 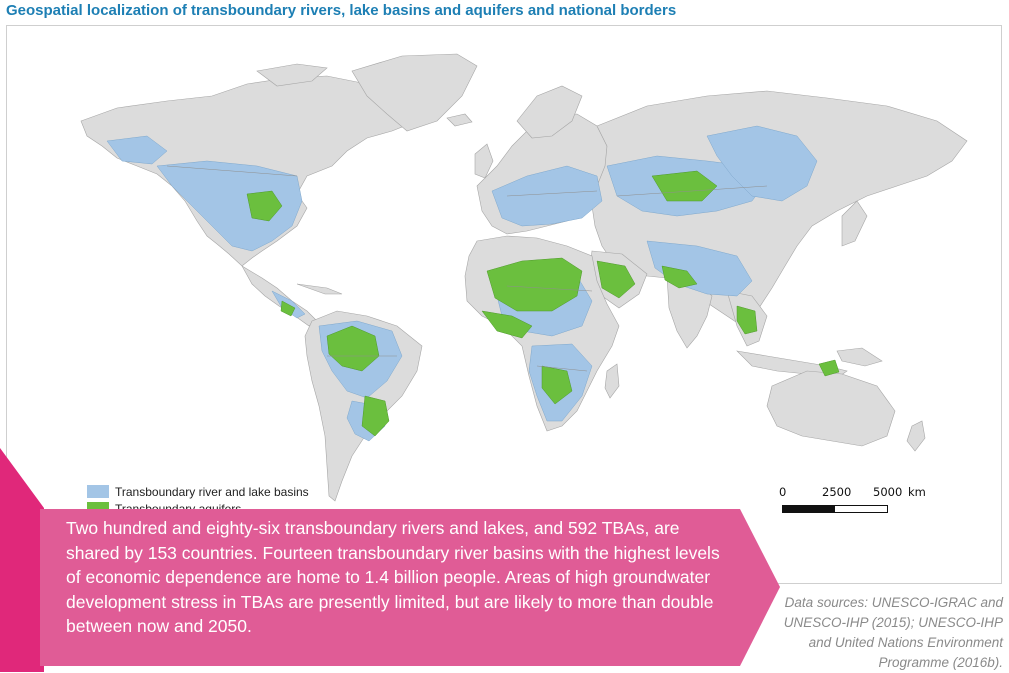 I want to click on australia, so click(x=831, y=408).